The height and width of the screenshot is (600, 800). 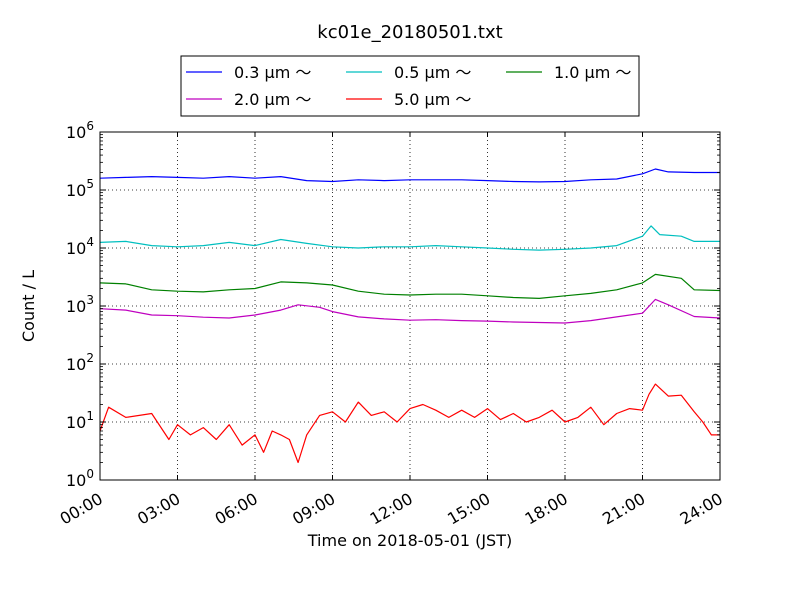 I want to click on legend-label: 2.0 μm ～, so click(x=272, y=99).